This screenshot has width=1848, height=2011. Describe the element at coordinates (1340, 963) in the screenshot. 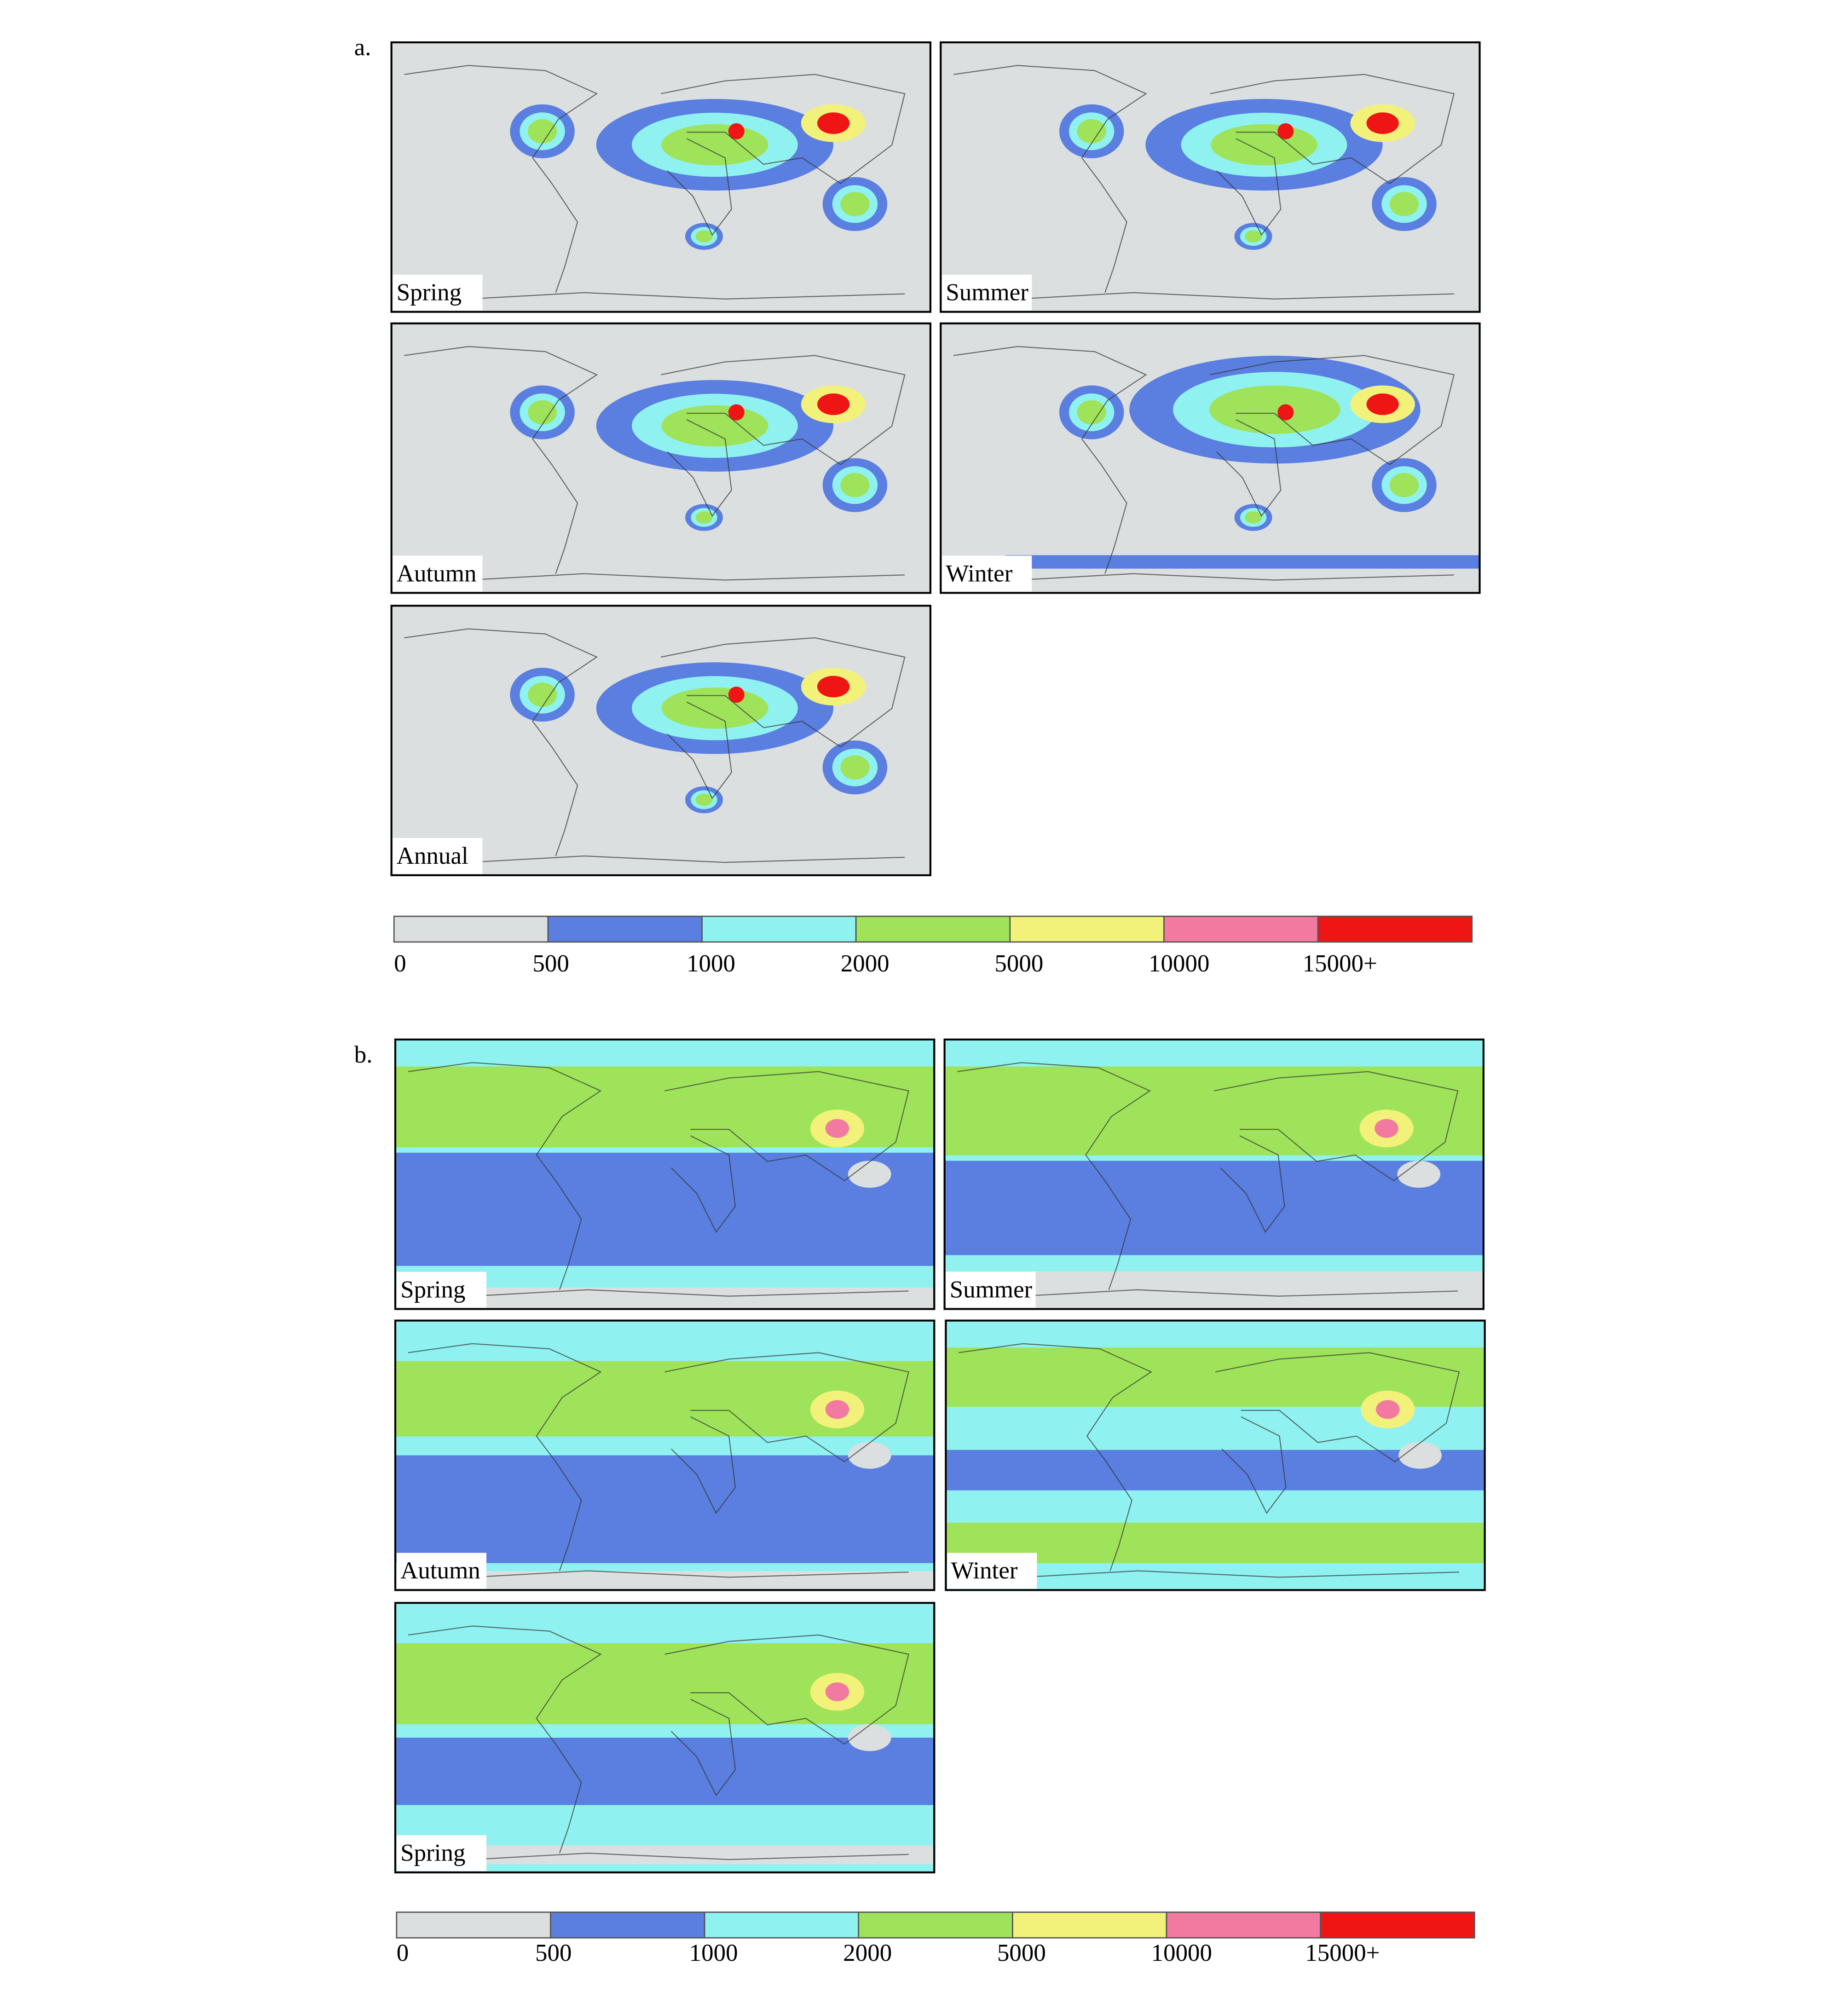

I see `legend-label: 15000+` at that location.